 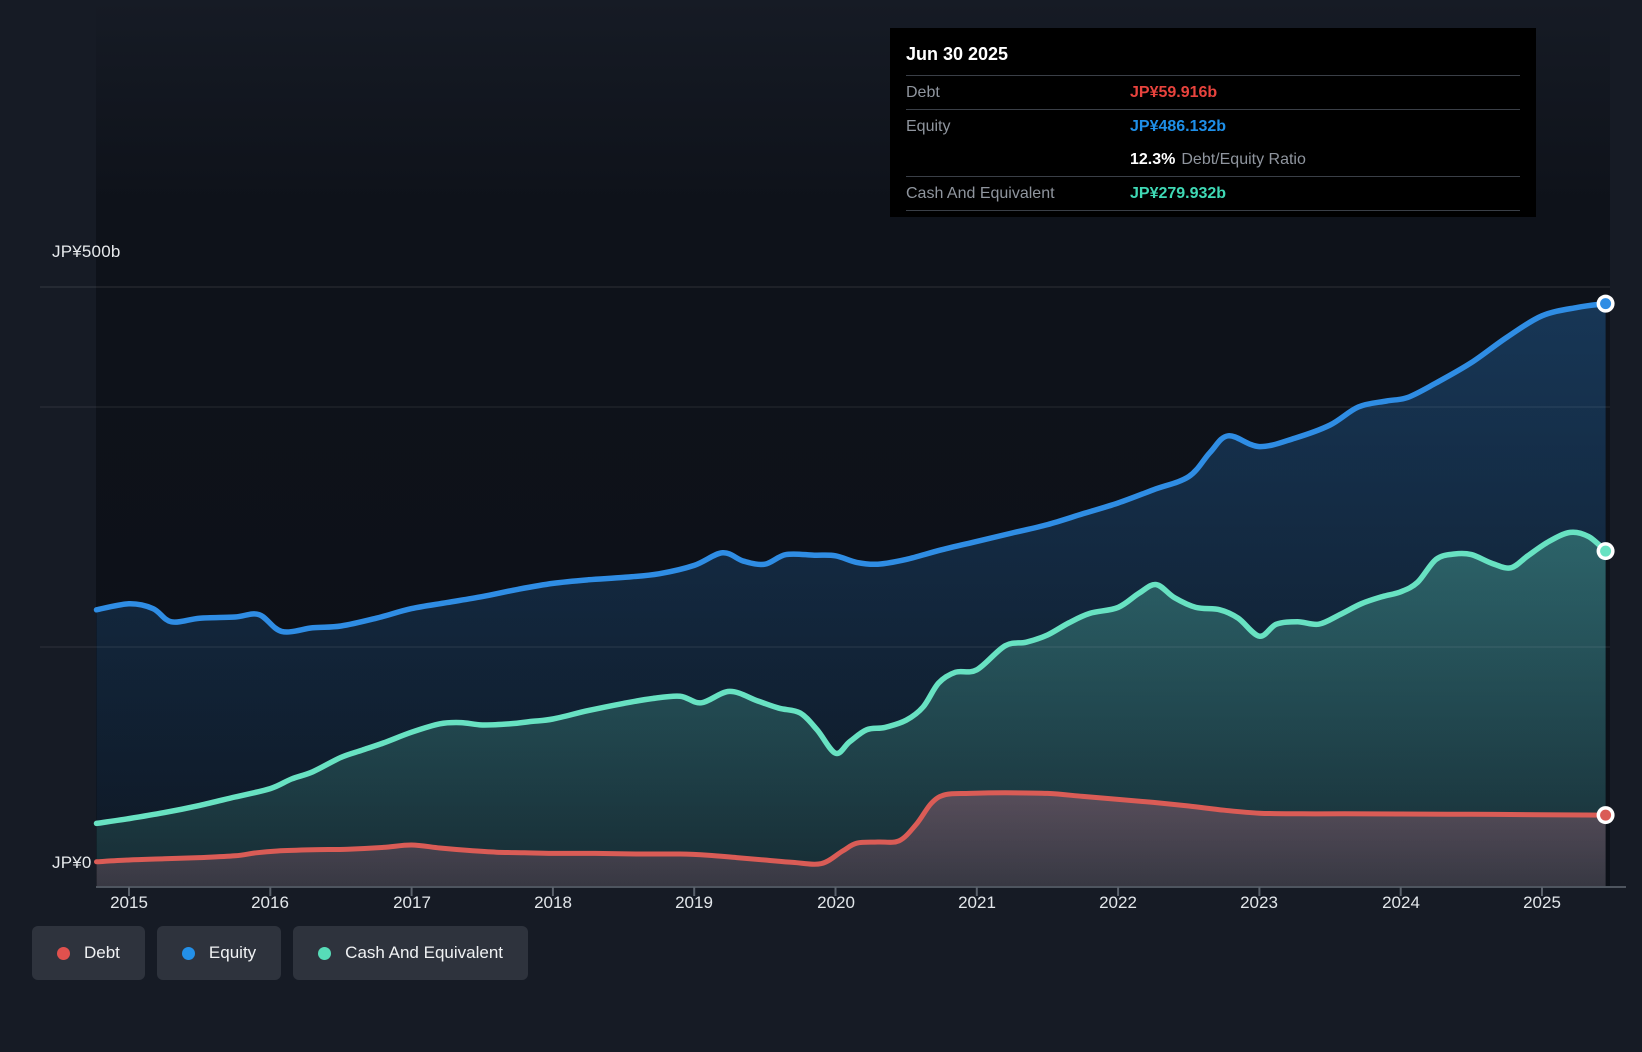 I want to click on debt-area-fill, so click(x=851, y=839).